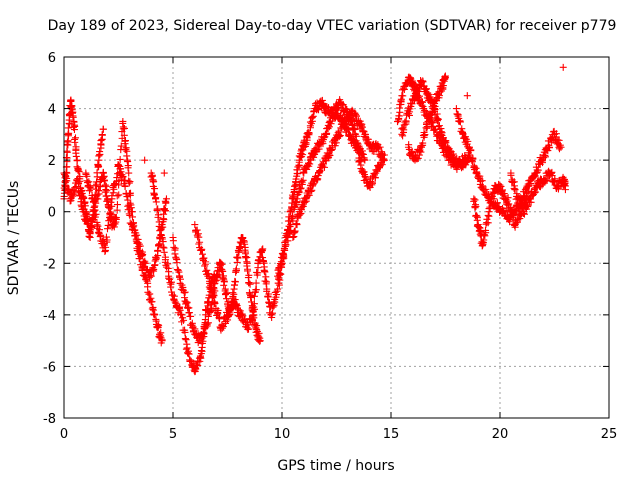  Describe the element at coordinates (391, 434) in the screenshot. I see `x-tick-label: 15` at that location.